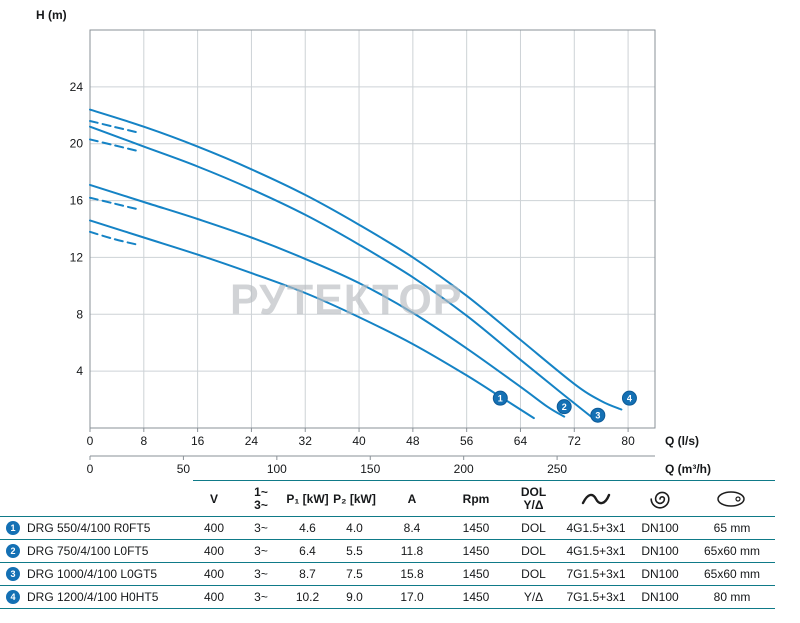 This screenshot has width=800, height=623. What do you see at coordinates (682, 441) in the screenshot?
I see `axis-title: Q (l/s)` at bounding box center [682, 441].